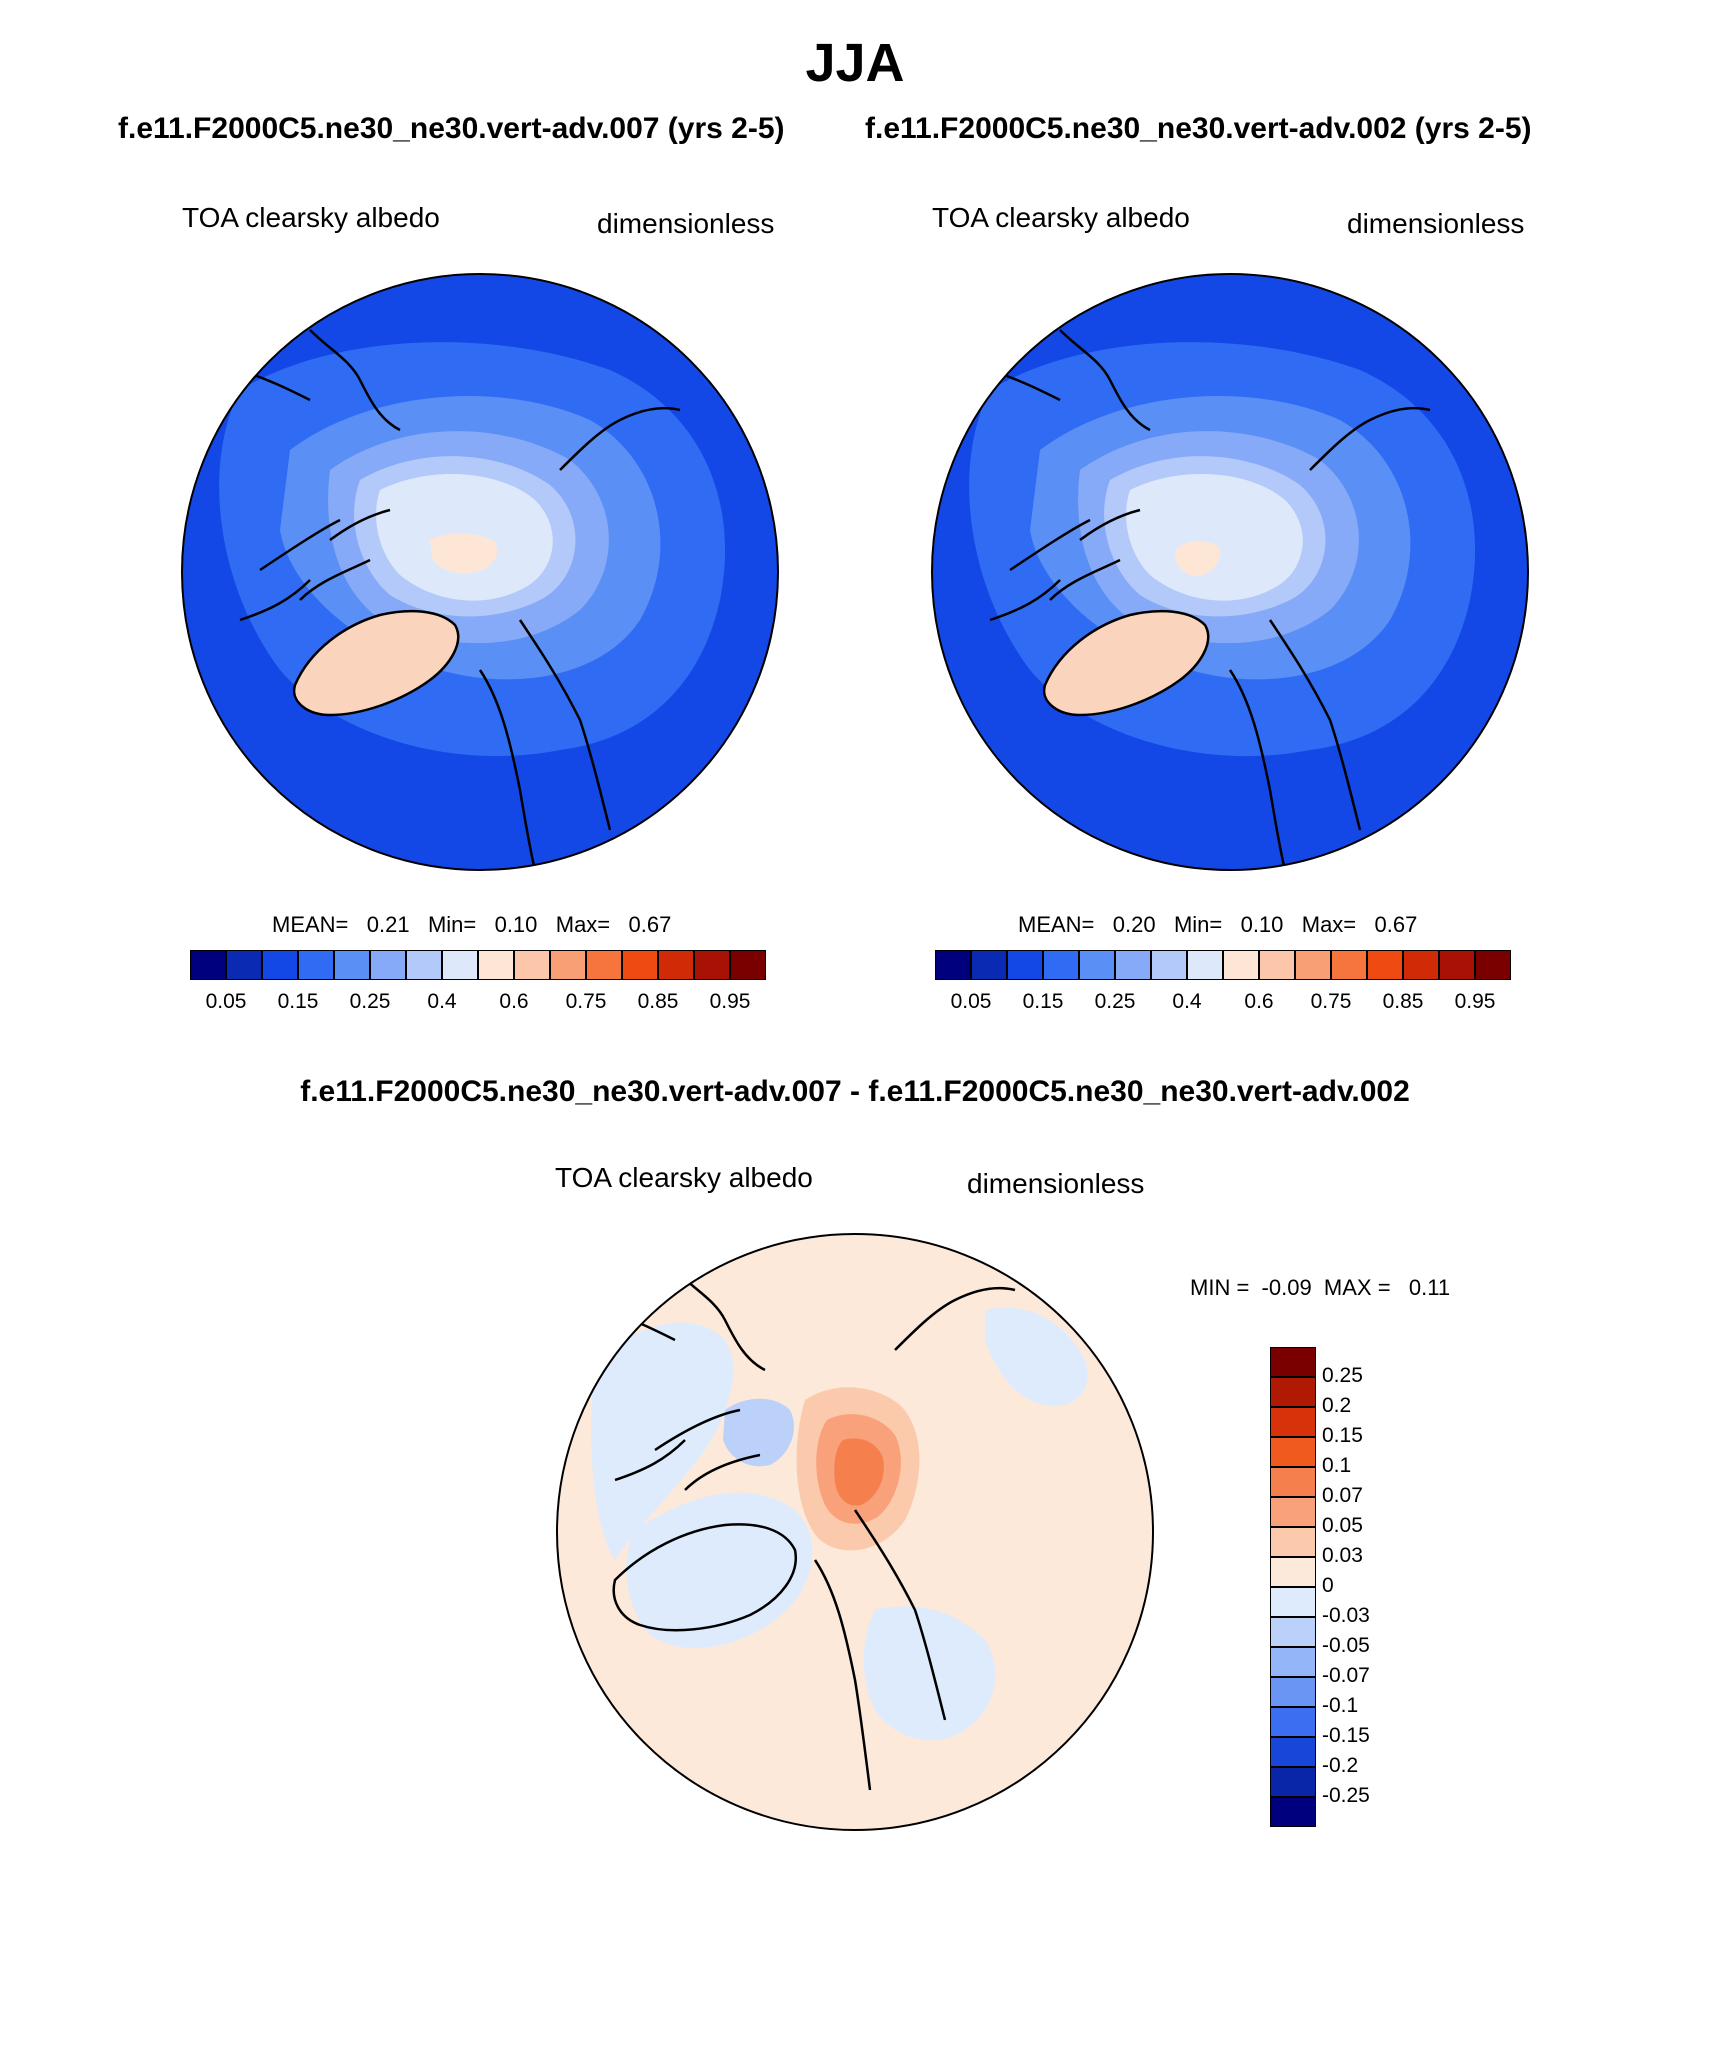  What do you see at coordinates (442, 1001) in the screenshot?
I see `left-colorbar-tick-label: 0.4` at bounding box center [442, 1001].